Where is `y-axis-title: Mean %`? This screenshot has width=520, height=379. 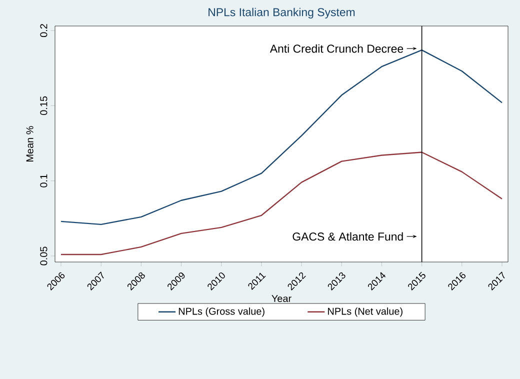 y-axis-title: Mean % is located at coordinates (30, 144).